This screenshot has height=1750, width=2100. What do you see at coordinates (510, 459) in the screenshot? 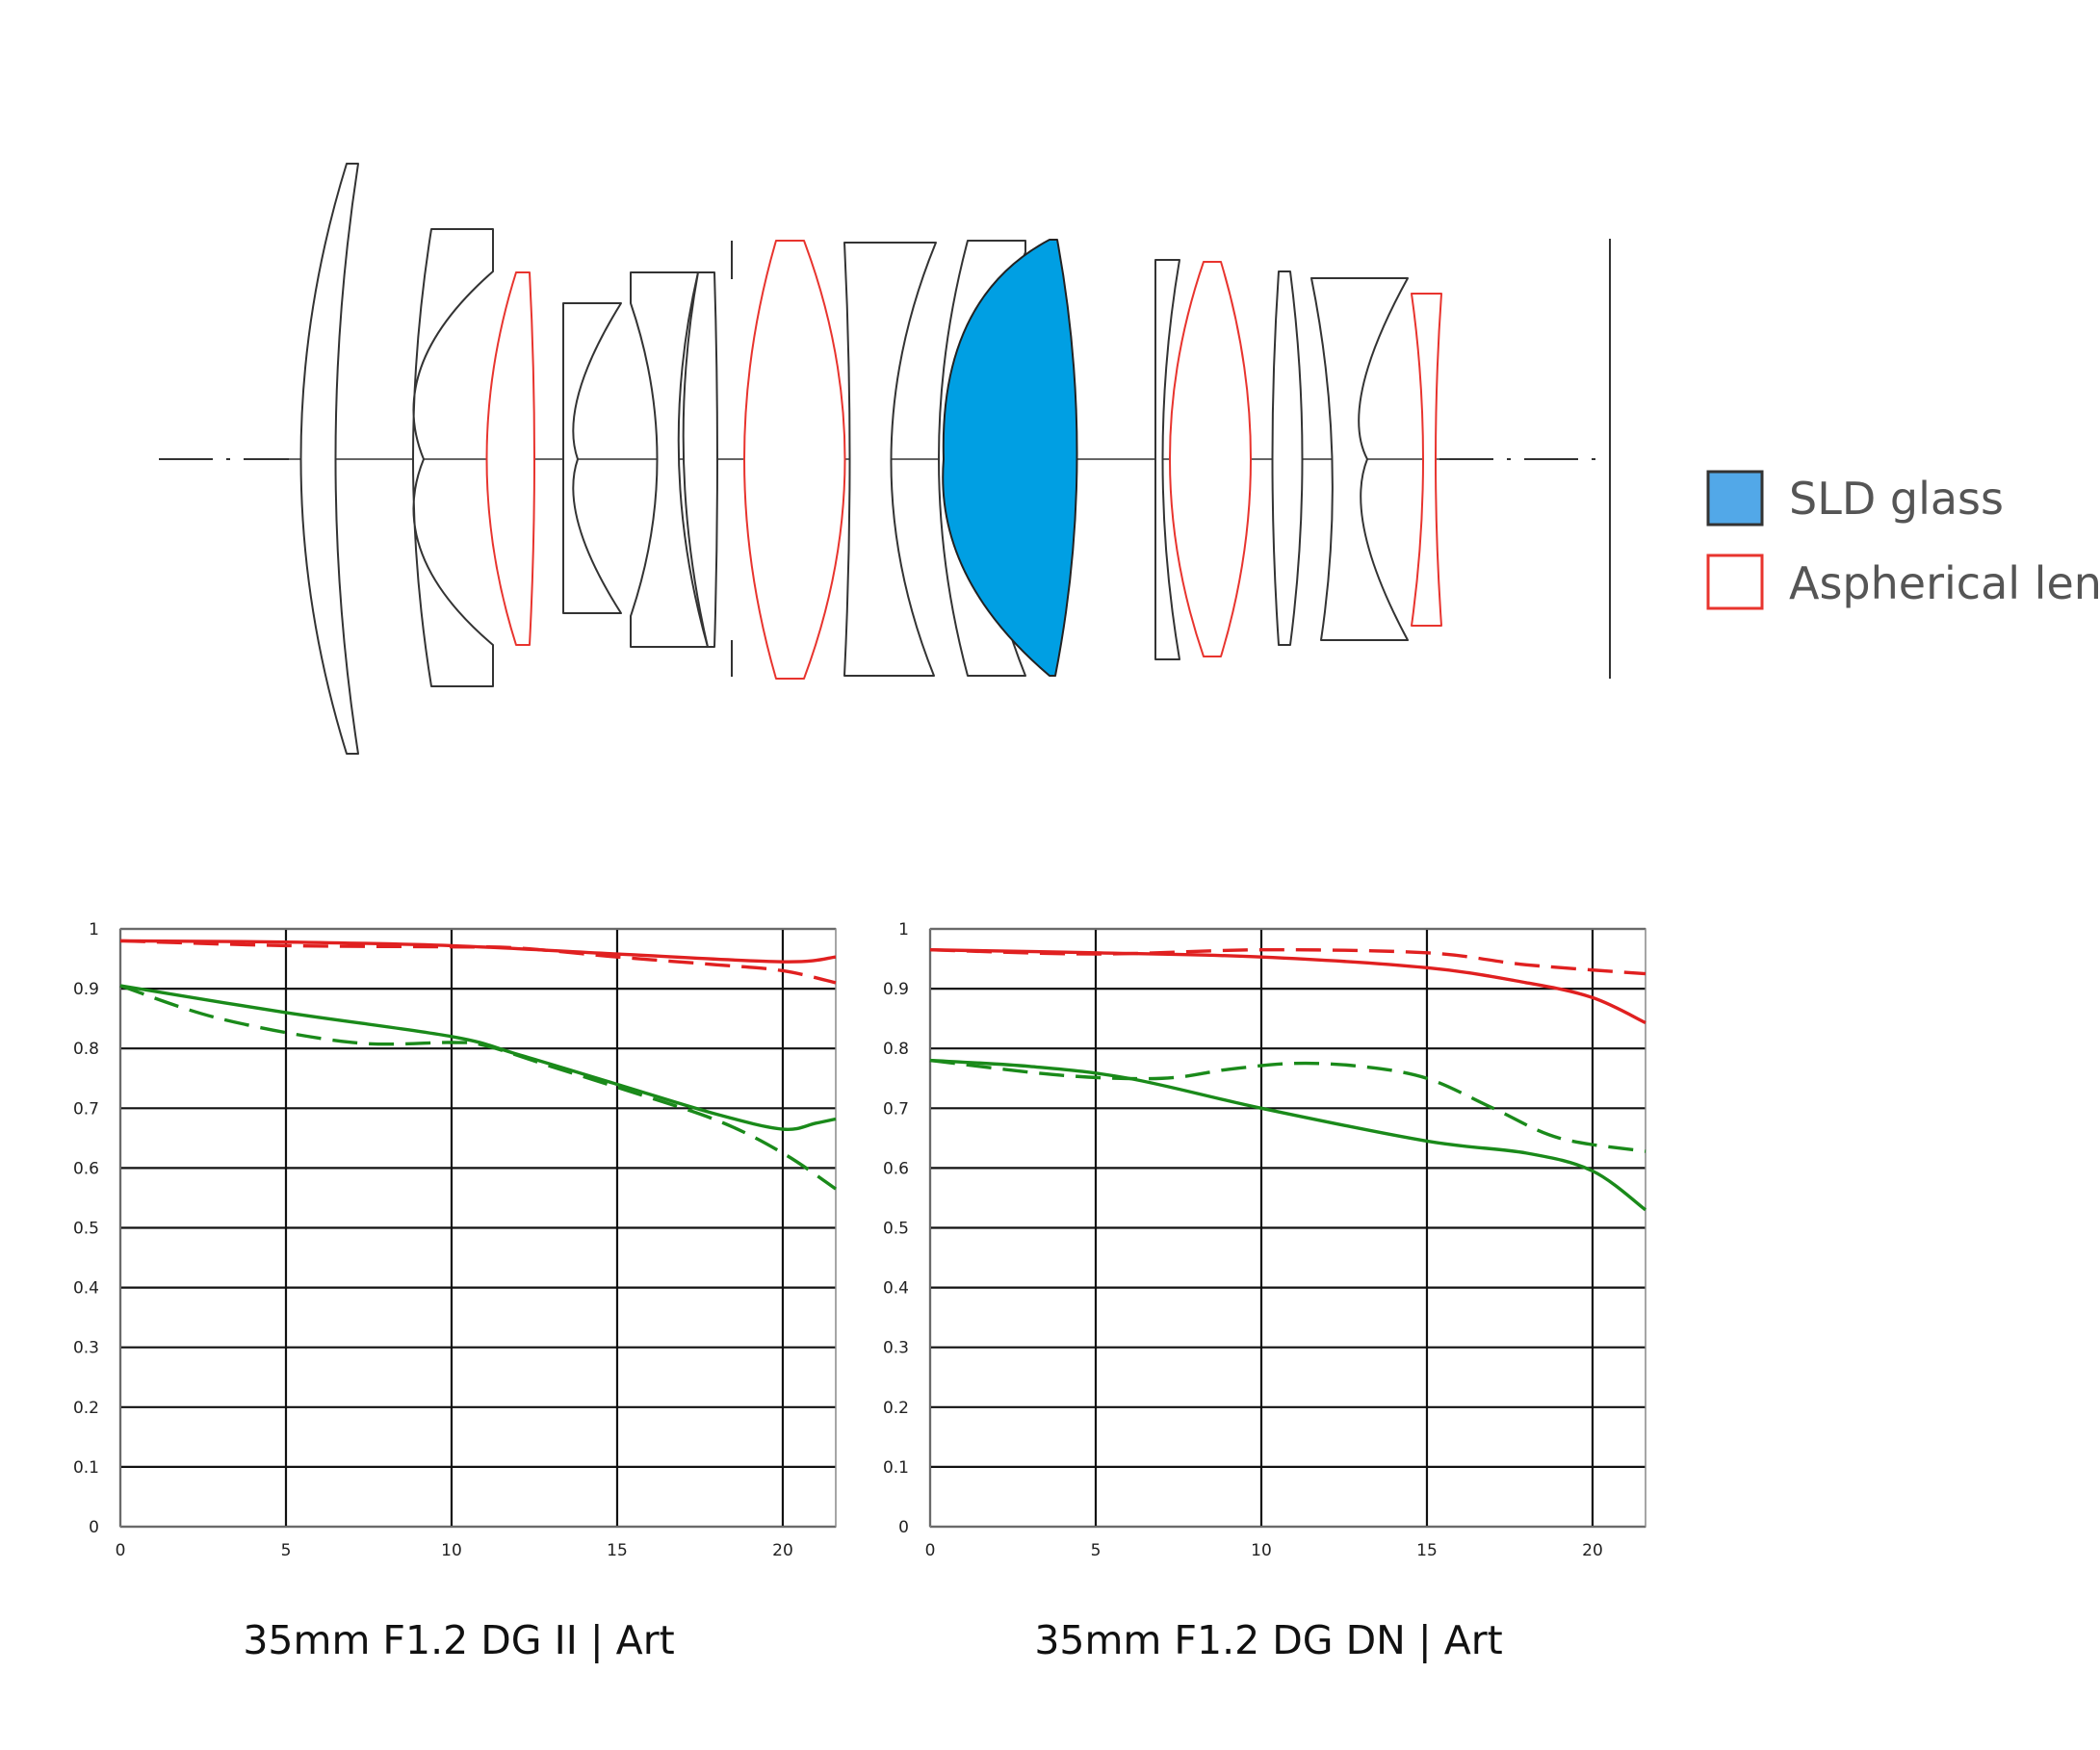
I see `lens-element-3-aspherical` at bounding box center [510, 459].